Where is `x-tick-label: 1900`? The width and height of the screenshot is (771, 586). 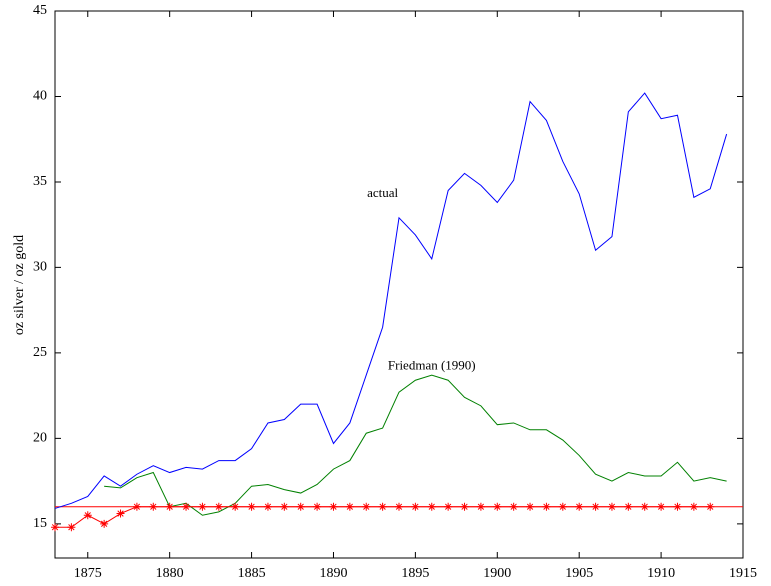
x-tick-label: 1900 is located at coordinates (497, 573).